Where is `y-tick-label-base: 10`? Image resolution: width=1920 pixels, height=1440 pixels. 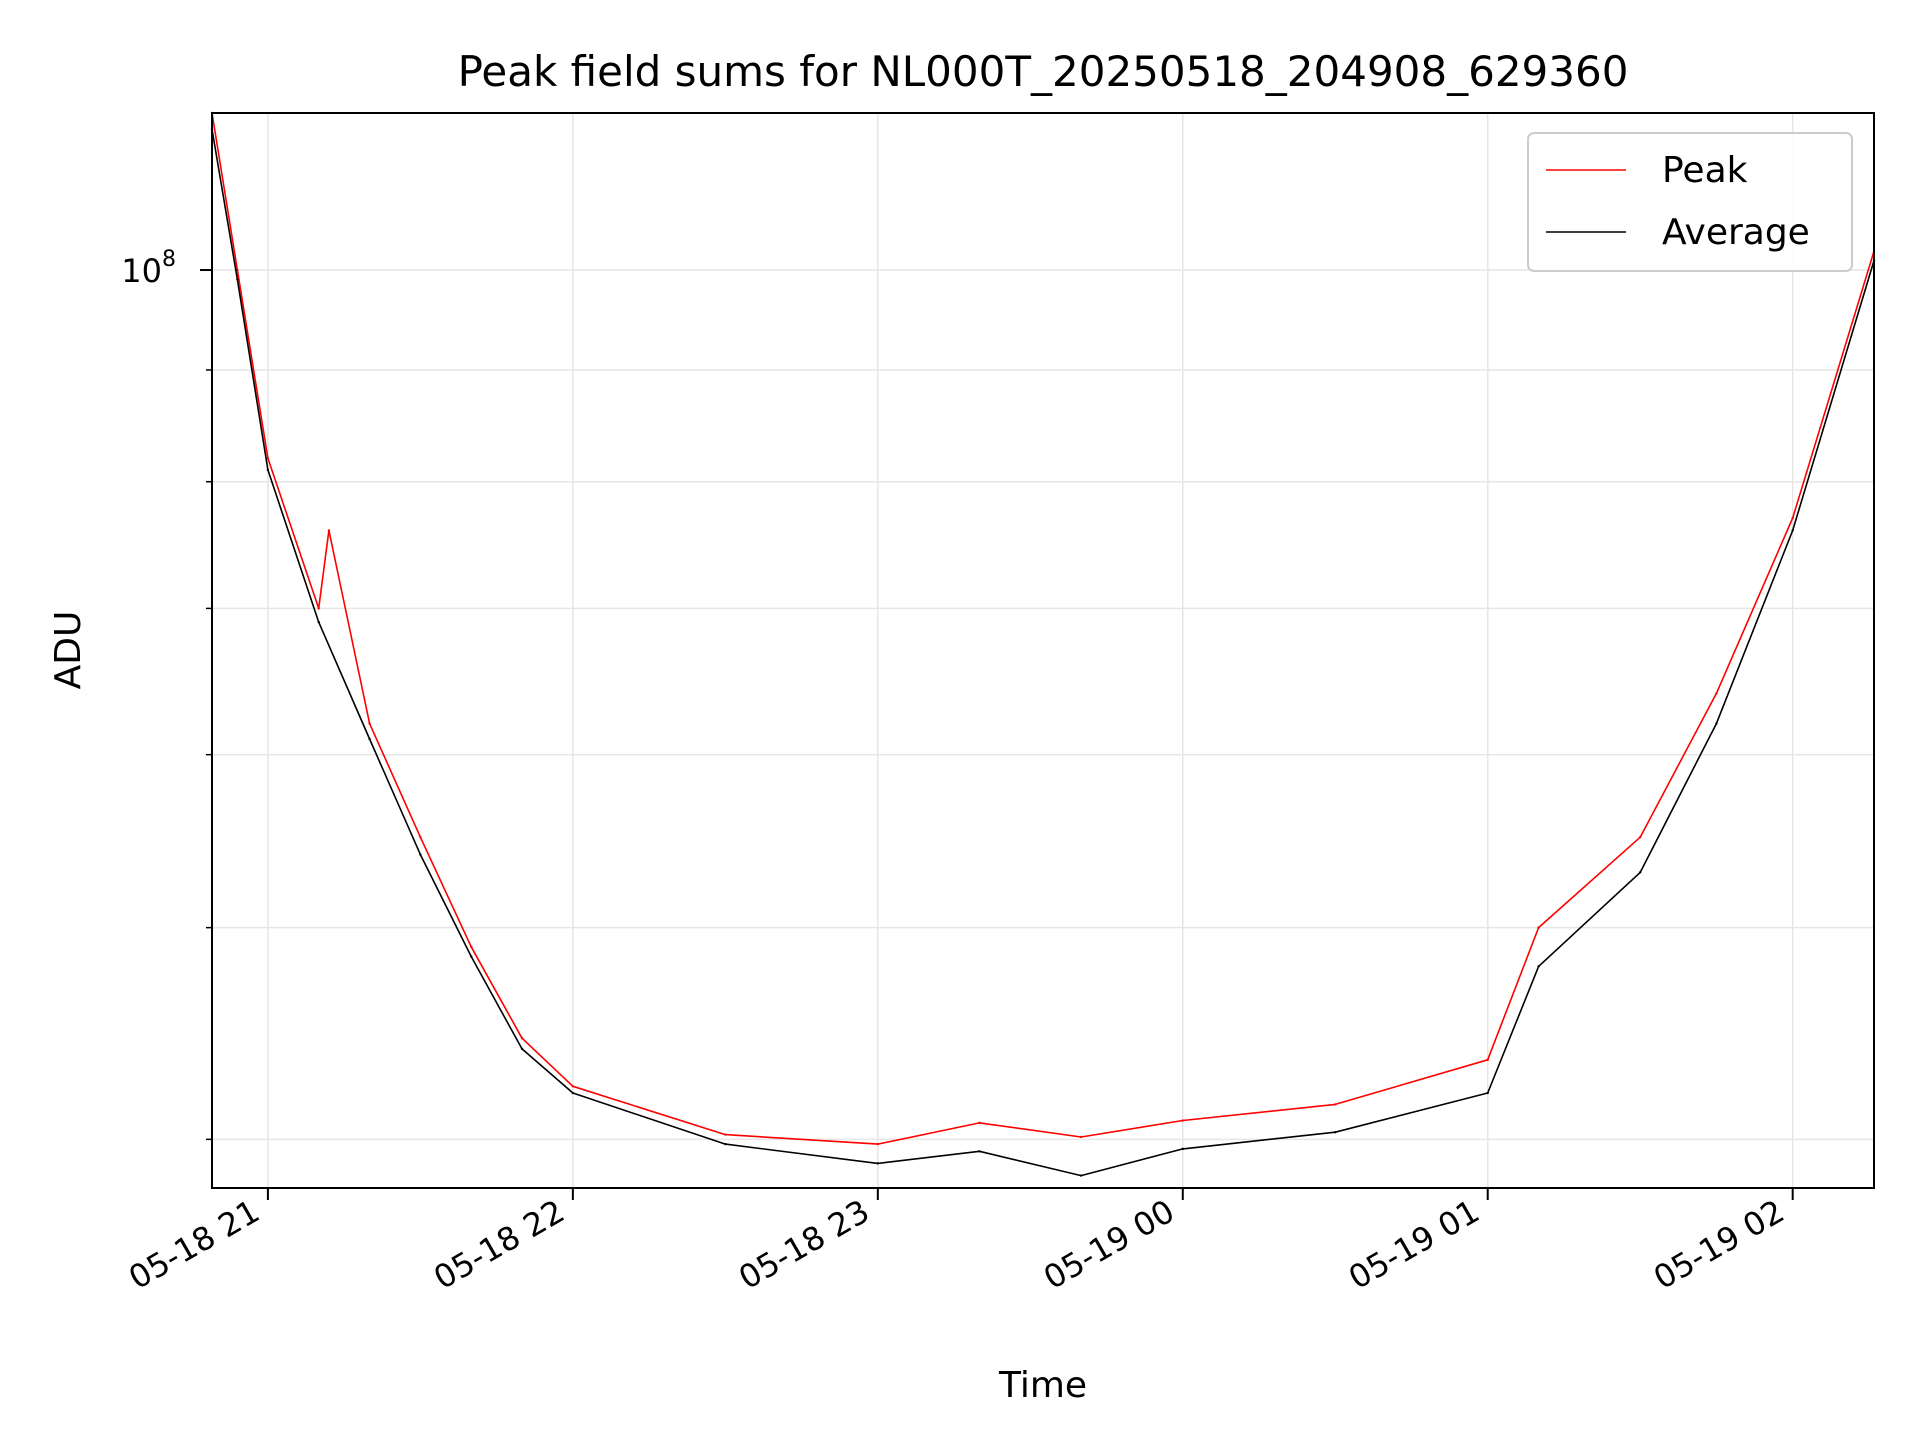 y-tick-label-base: 10 is located at coordinates (141, 271).